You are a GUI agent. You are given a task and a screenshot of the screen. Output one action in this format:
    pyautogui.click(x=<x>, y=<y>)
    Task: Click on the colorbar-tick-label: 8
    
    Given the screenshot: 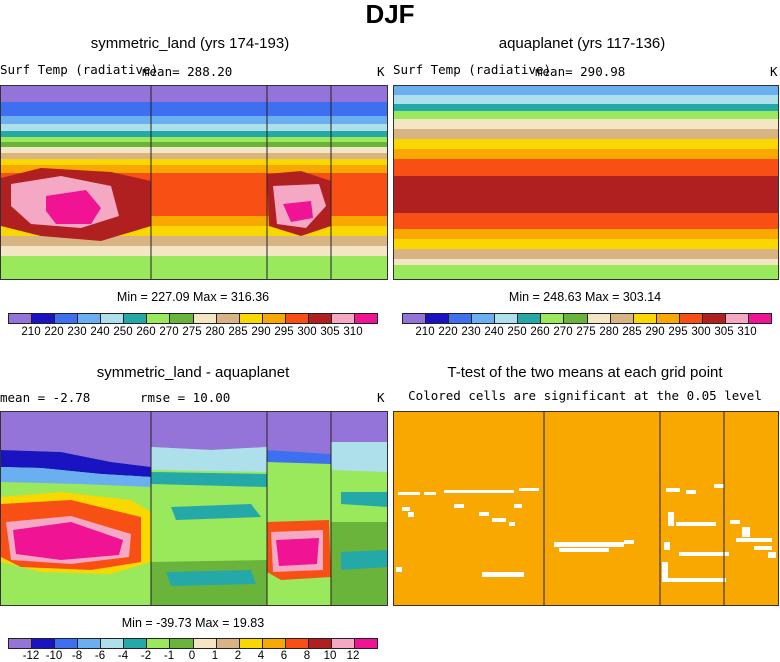 What is the action you would take?
    pyautogui.click(x=307, y=656)
    